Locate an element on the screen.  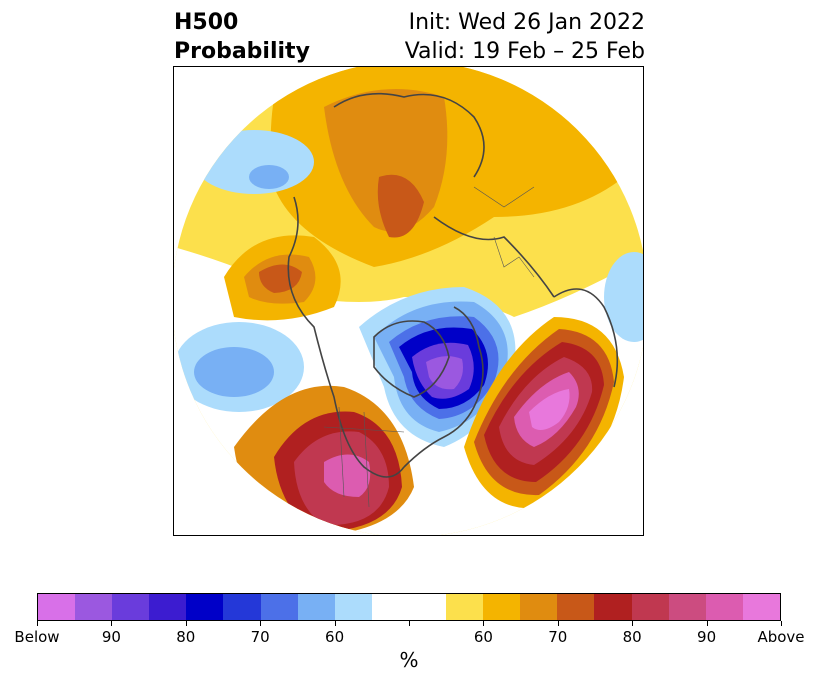
map-title: H500 Probability is located at coordinates (242, 37).